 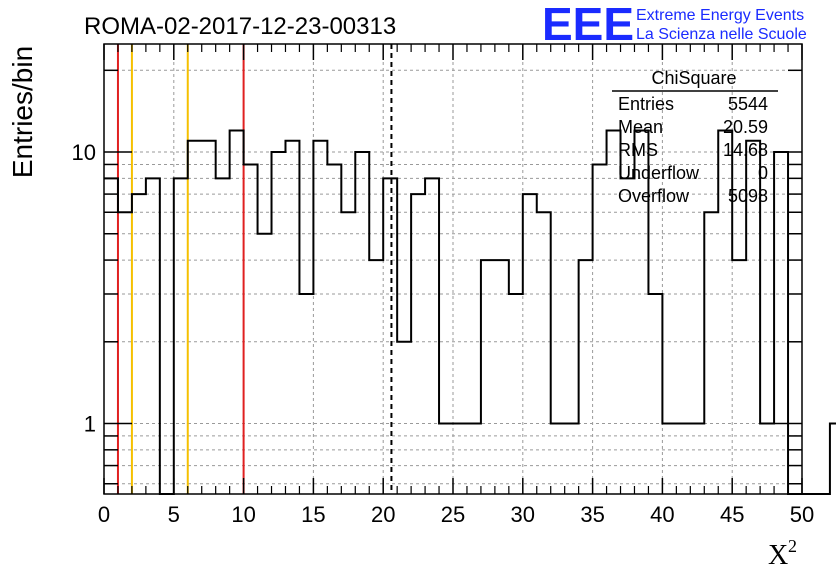 I want to click on x-axis-title: X, so click(x=778, y=555).